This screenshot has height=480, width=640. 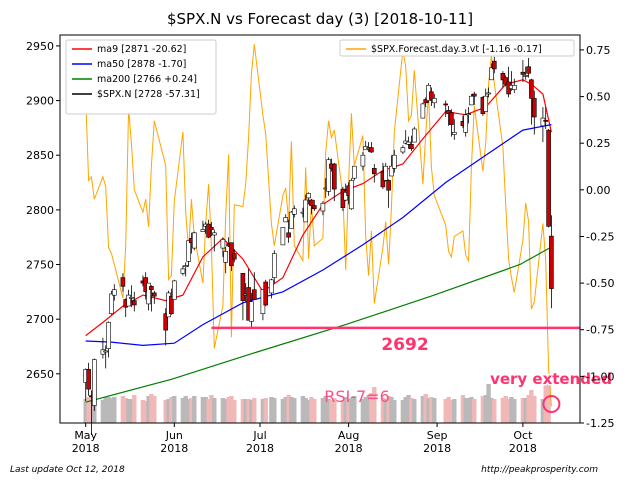 I want to click on very-extended-label: very extended, so click(x=551, y=379).